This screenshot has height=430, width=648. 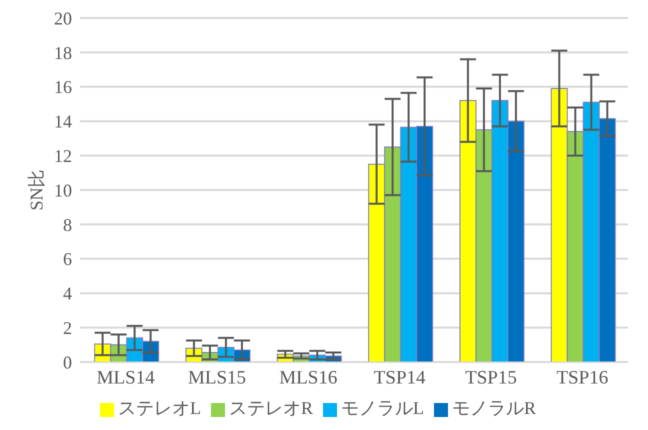 What do you see at coordinates (582, 377) in the screenshot?
I see `x-tick-label: TSP16` at bounding box center [582, 377].